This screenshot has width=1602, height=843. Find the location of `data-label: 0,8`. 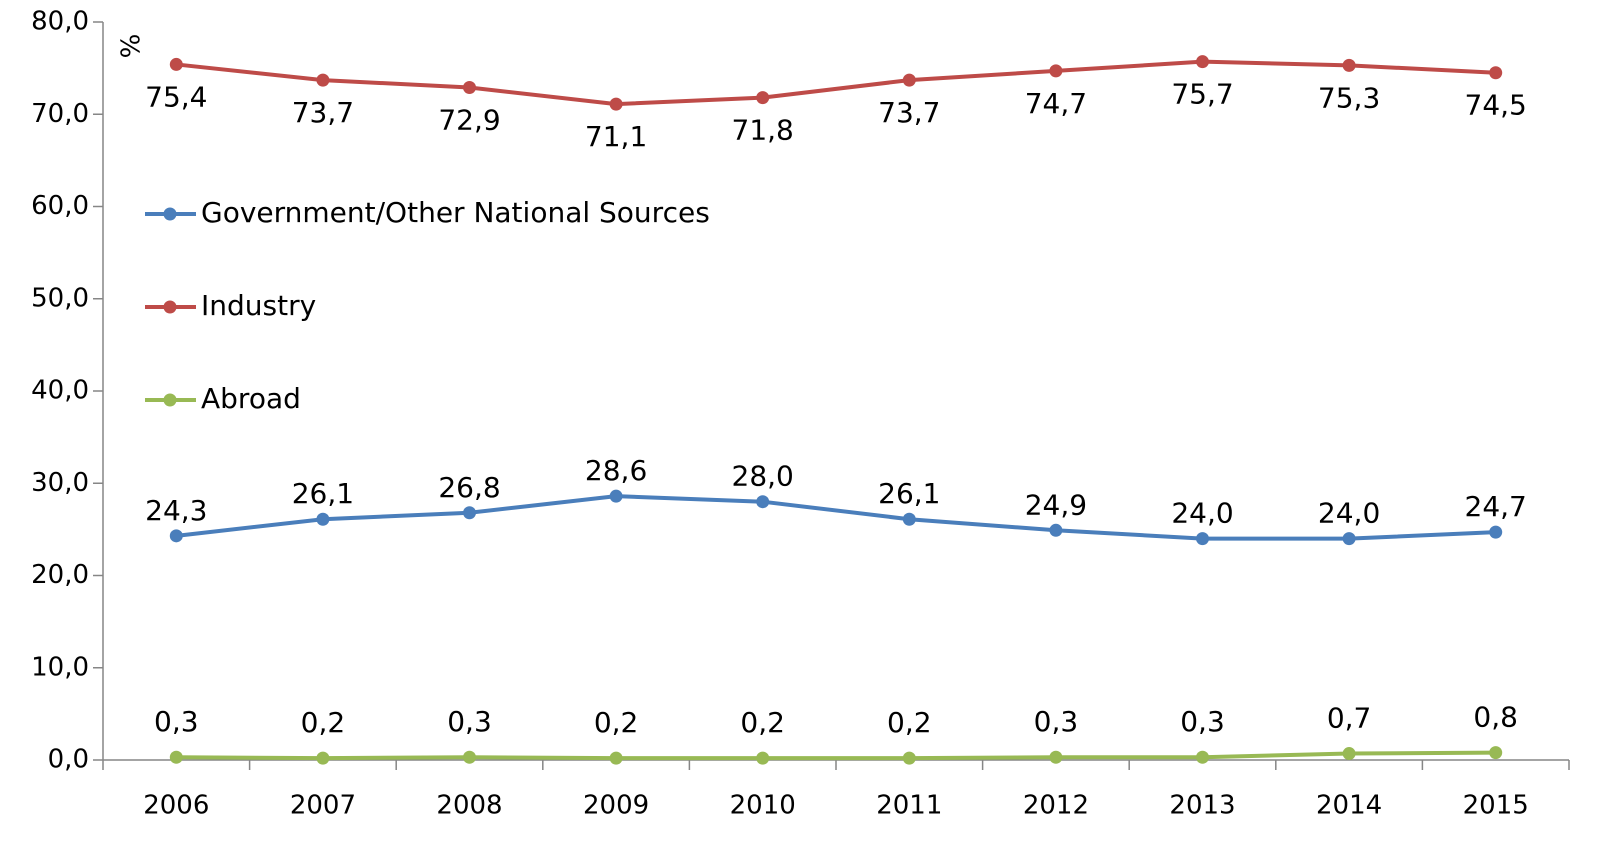

data-label: 0,8 is located at coordinates (1495, 717).